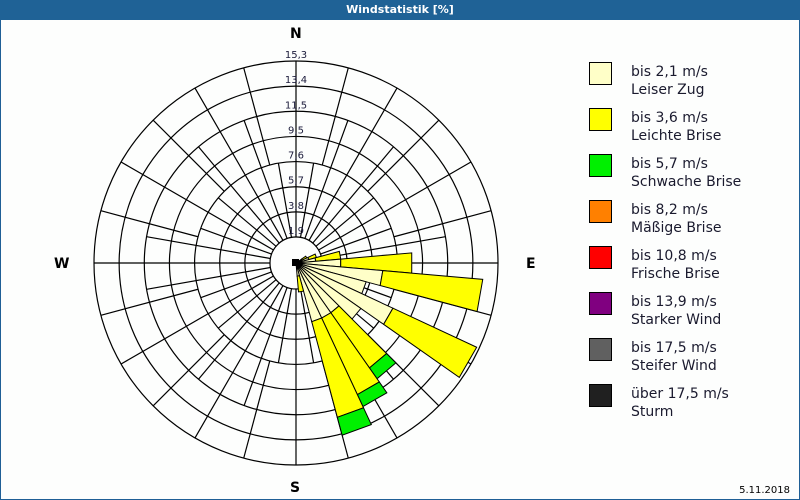 Image resolution: width=800 pixels, height=500 pixels. I want to click on legend-item: bis 17,5 m/s Steifer Wind, so click(689, 361).